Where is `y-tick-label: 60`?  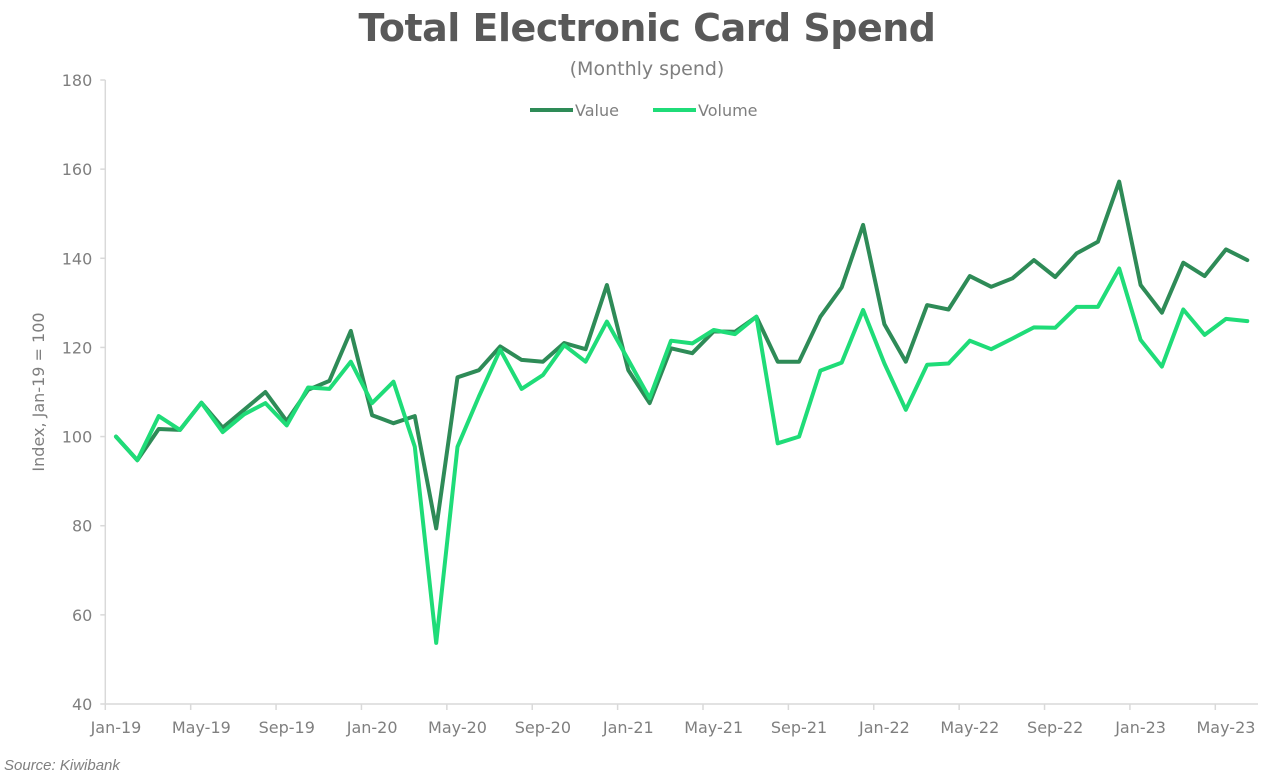
y-tick-label: 60 is located at coordinates (82, 615).